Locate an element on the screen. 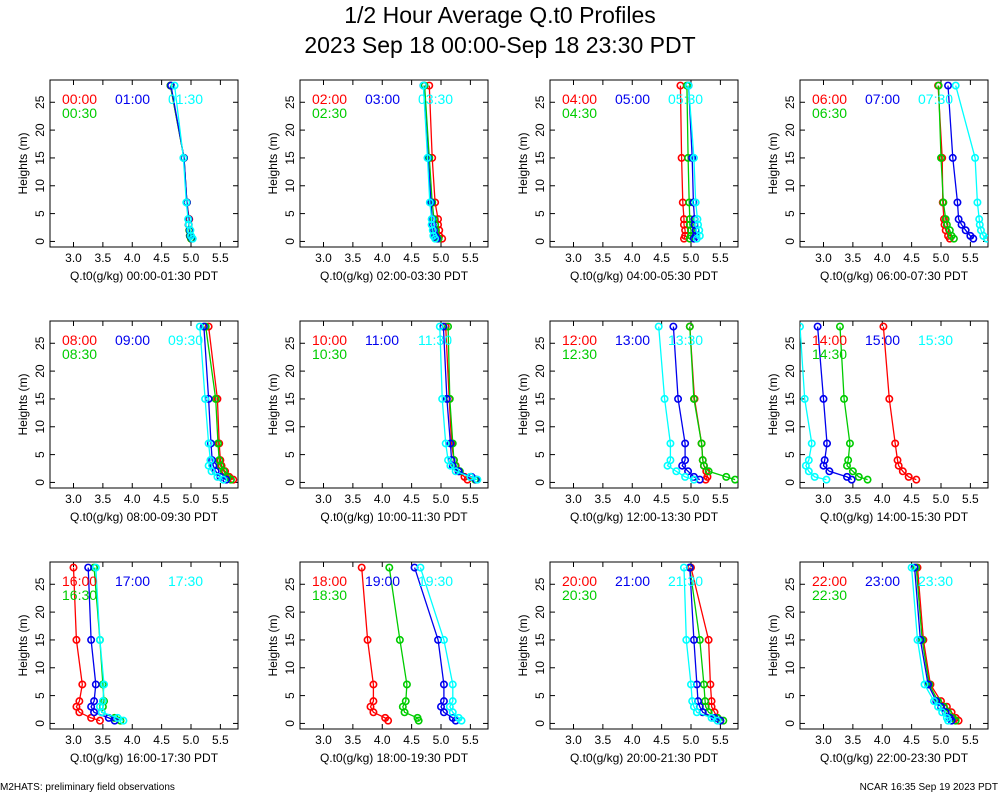 The height and width of the screenshot is (800, 1000). x-tick-label: 5.0 is located at coordinates (941, 258).